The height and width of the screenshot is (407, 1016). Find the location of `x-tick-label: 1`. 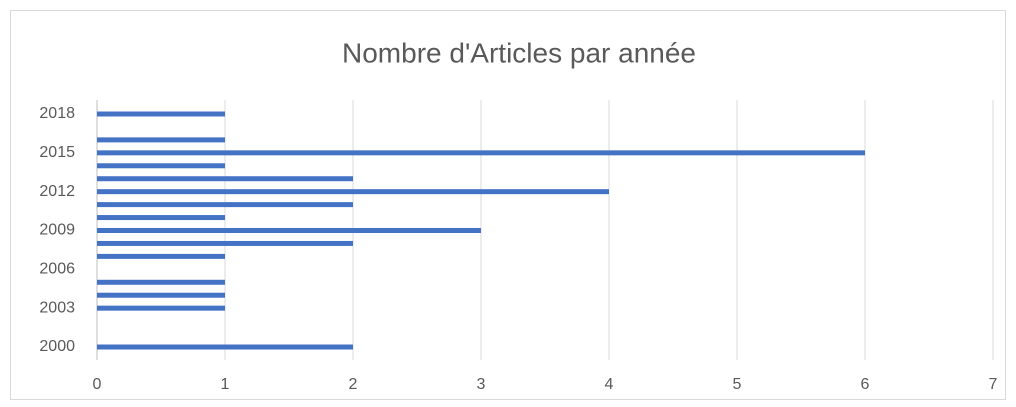

x-tick-label: 1 is located at coordinates (225, 384).